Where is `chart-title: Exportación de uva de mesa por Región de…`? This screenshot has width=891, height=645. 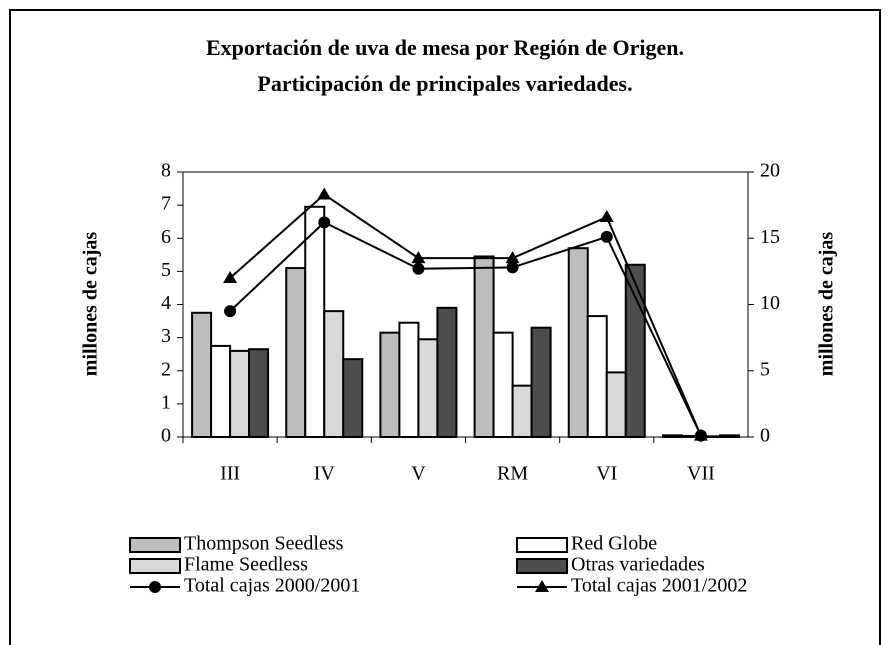
chart-title: Exportación de uva de mesa por Región de… is located at coordinates (445, 47).